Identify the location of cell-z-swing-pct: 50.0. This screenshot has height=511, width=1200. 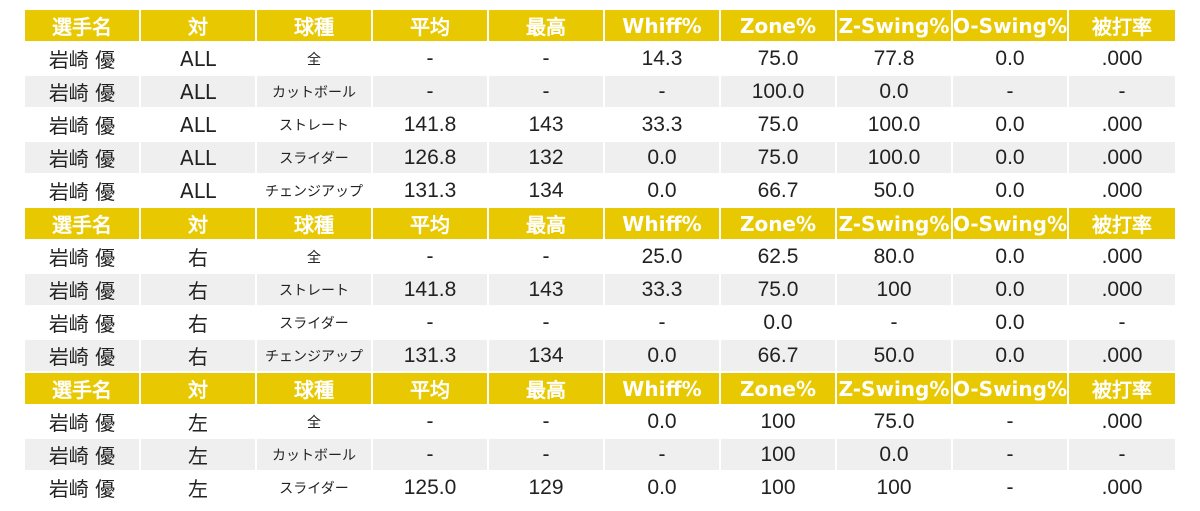
(895, 355).